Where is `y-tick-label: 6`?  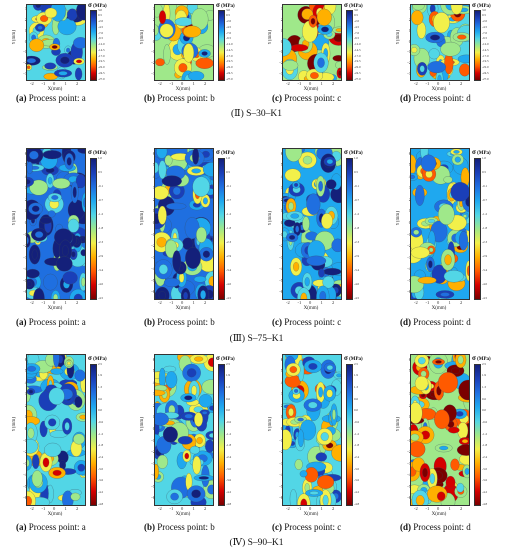 y-tick-label: 6 is located at coordinates (153, 153).